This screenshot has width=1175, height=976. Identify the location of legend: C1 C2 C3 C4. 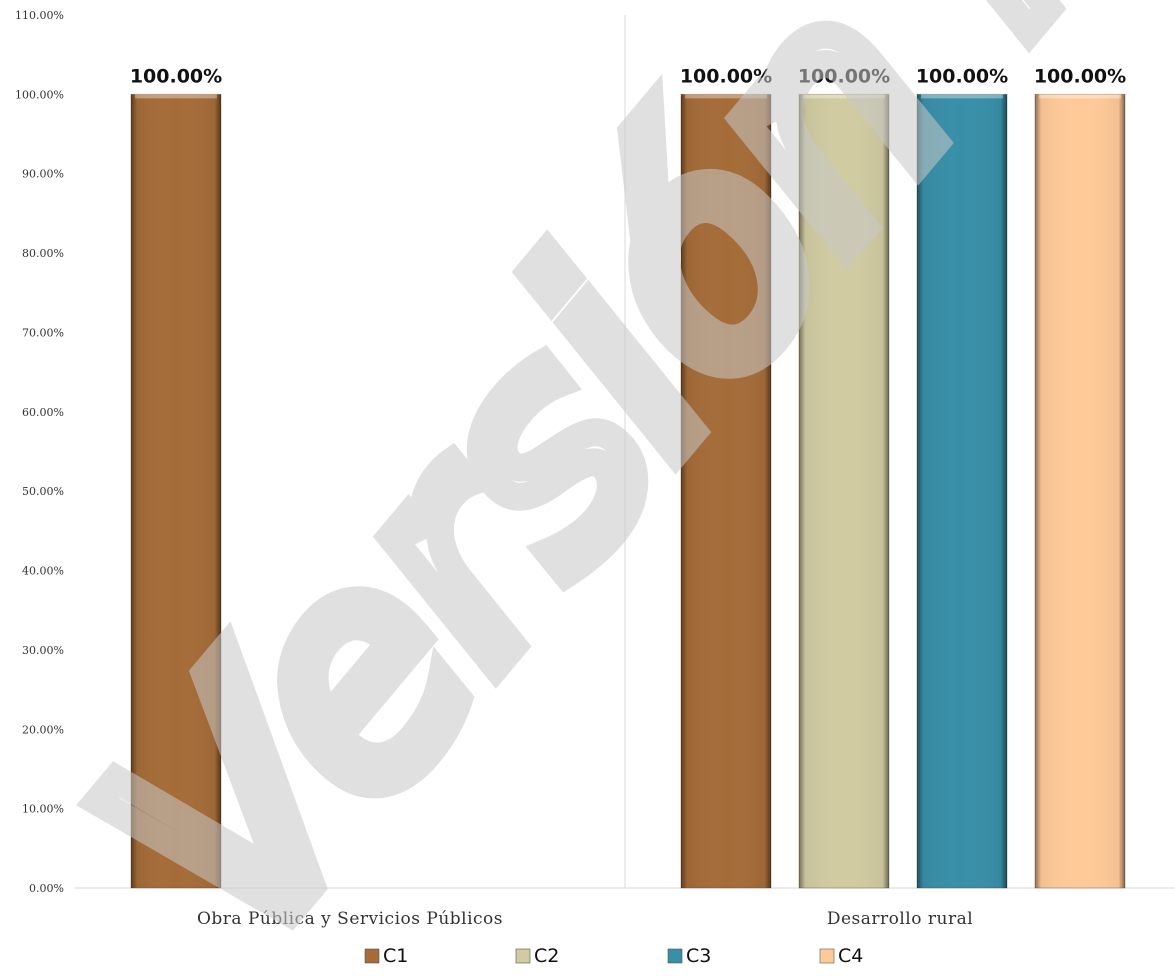
(613, 956).